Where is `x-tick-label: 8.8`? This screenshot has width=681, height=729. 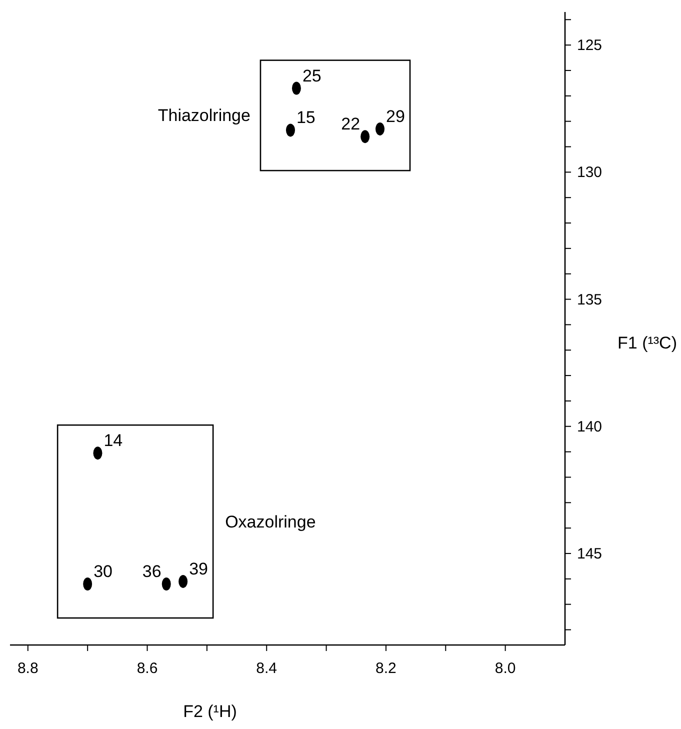 x-tick-label: 8.8 is located at coordinates (27, 668).